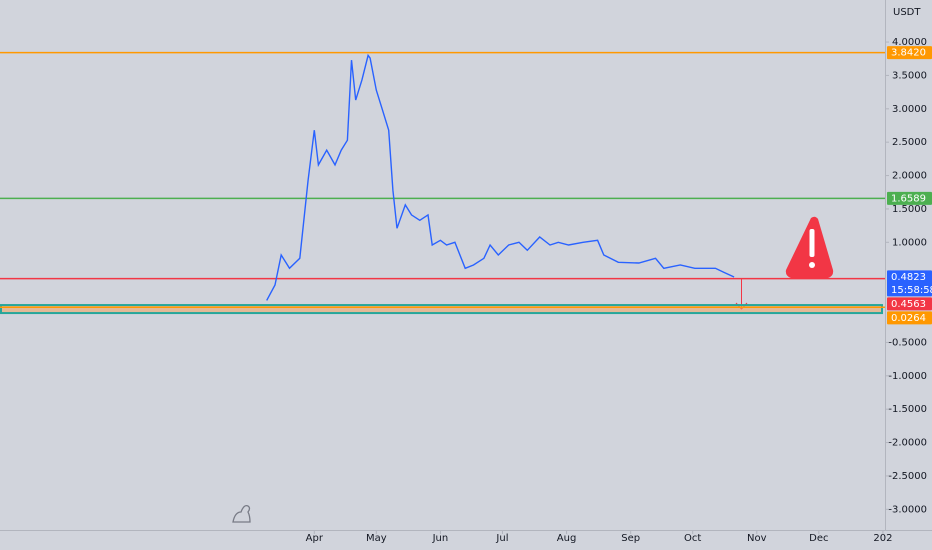  Describe the element at coordinates (692, 538) in the screenshot. I see `x-tick-label: Oct` at that location.